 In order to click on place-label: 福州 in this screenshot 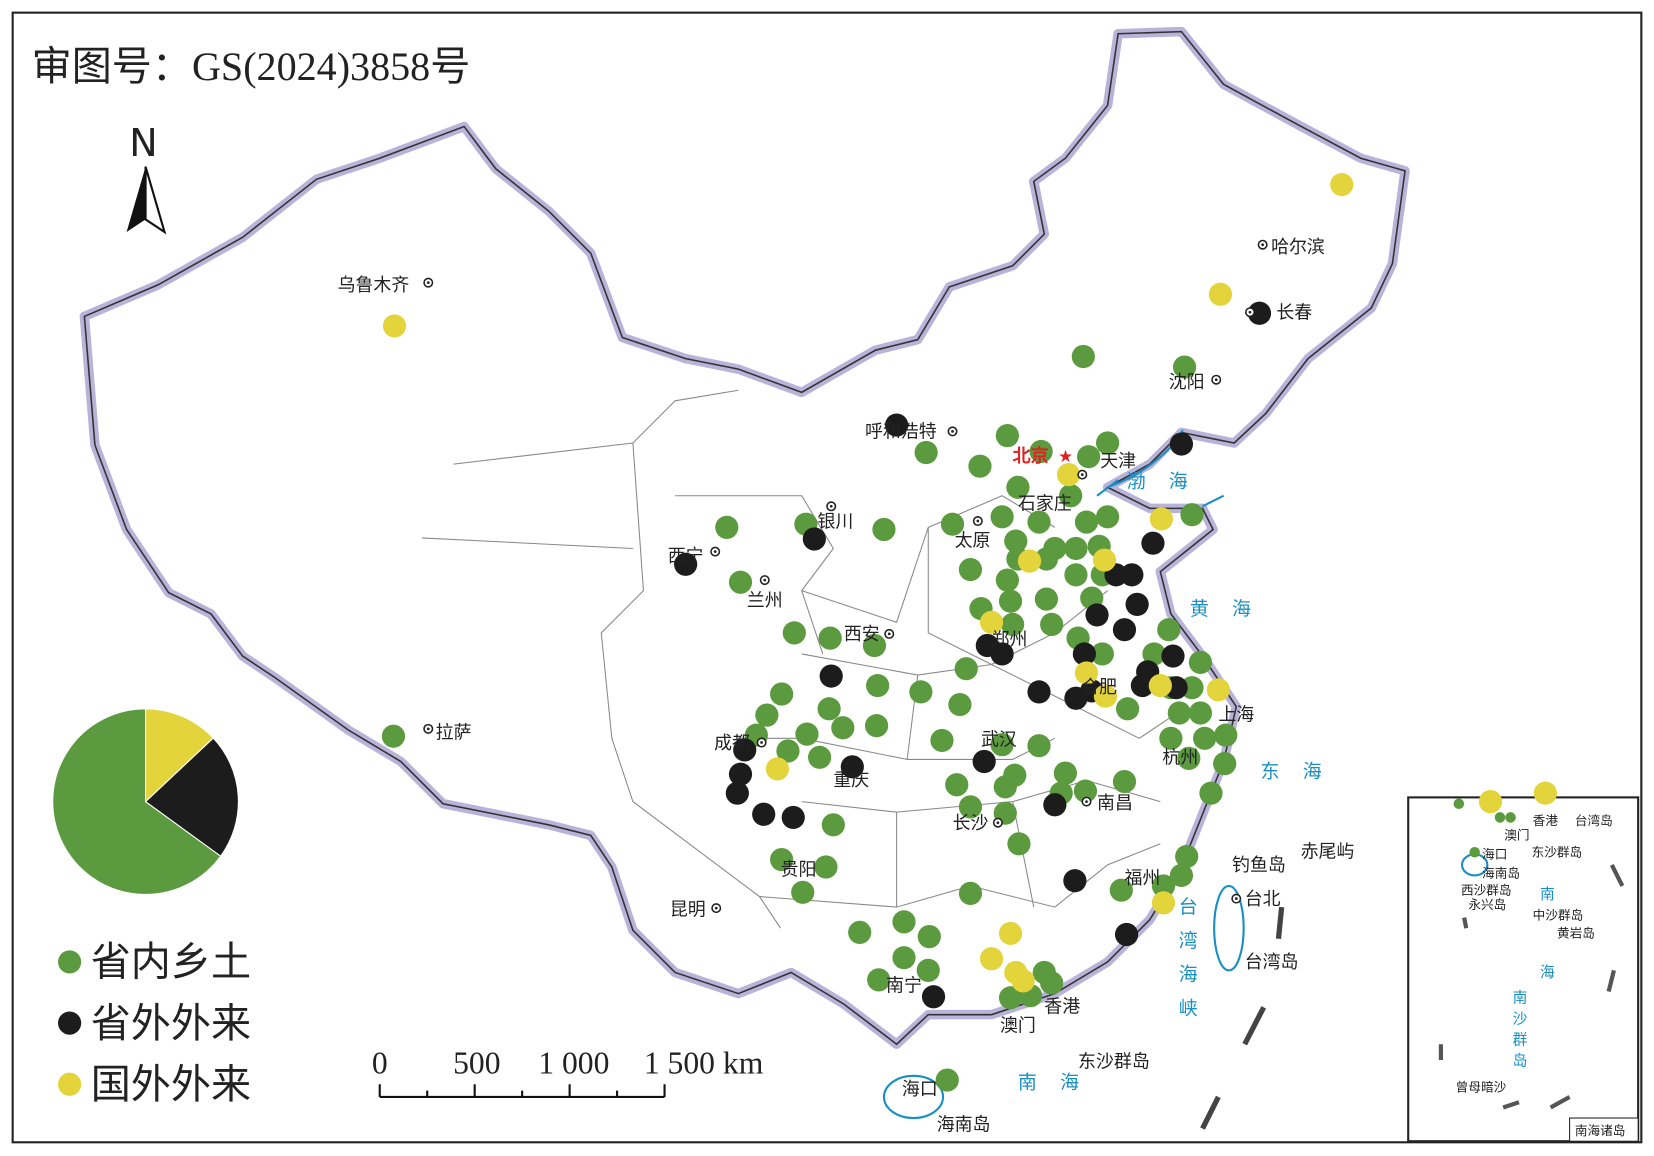, I will do `click(1142, 878)`.